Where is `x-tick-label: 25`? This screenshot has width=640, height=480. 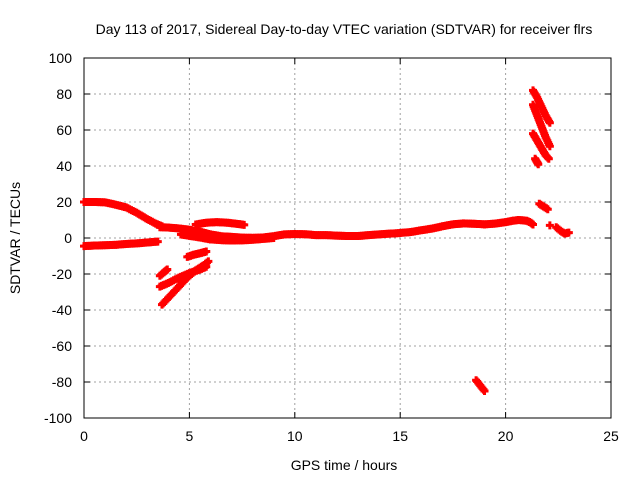 x-tick-label: 25 is located at coordinates (611, 436).